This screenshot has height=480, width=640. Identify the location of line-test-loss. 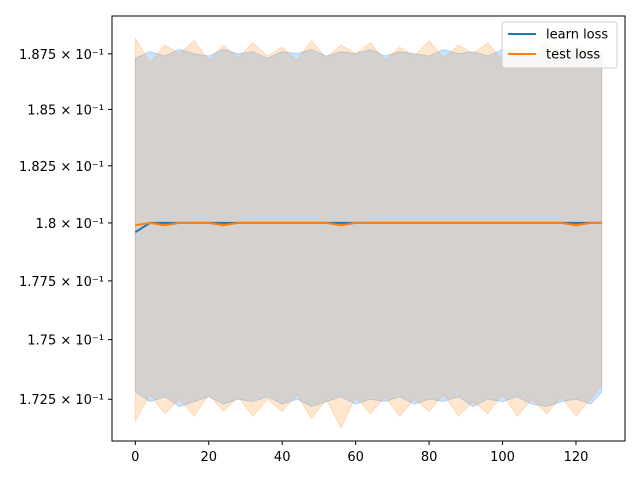
(368, 224).